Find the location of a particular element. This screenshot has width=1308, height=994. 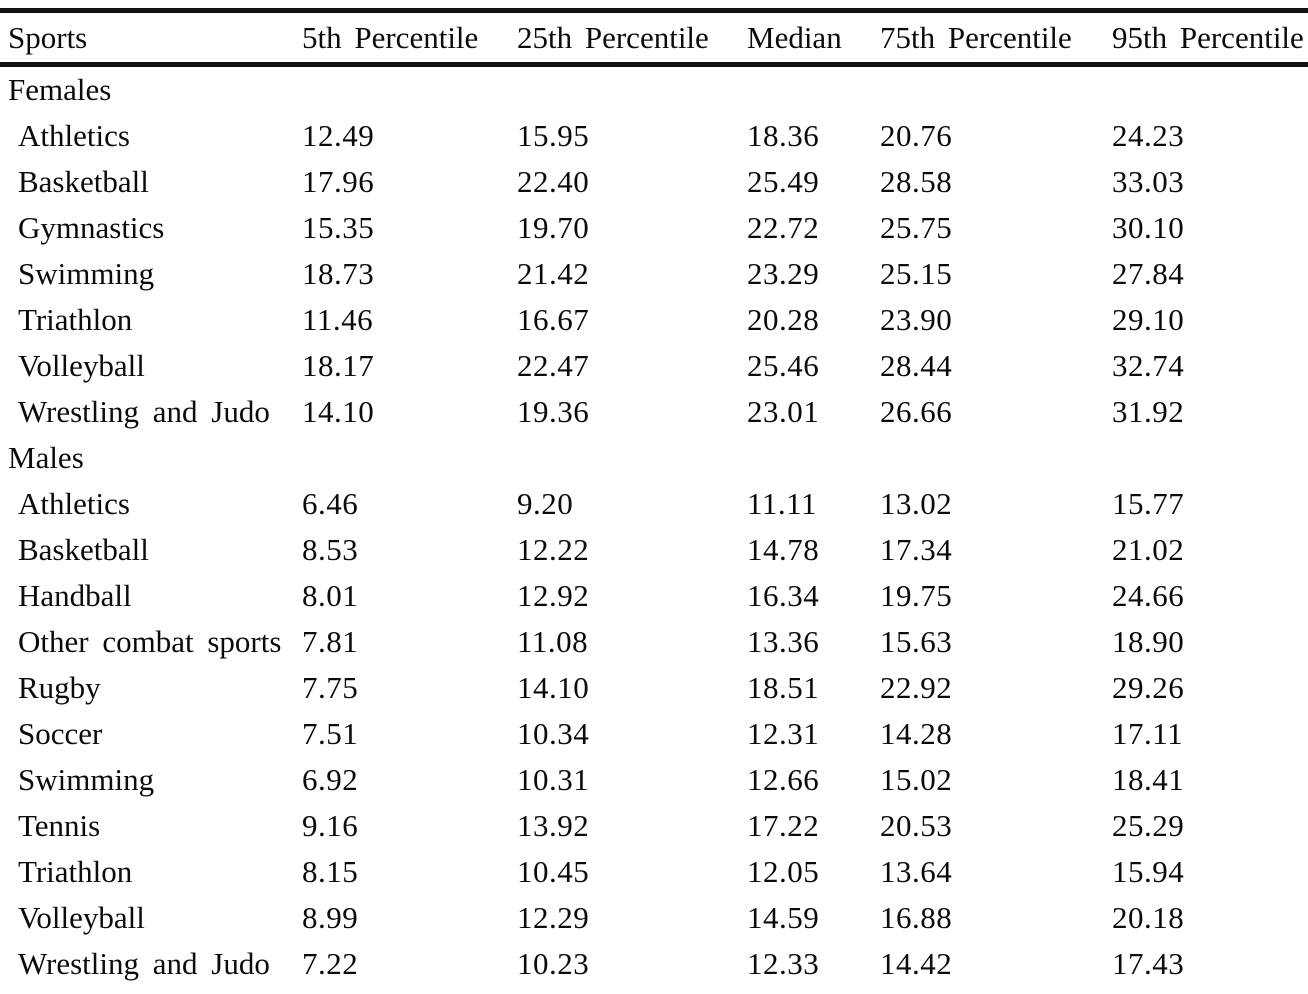

cell-percentile-value: 18.51 is located at coordinates (783, 687).